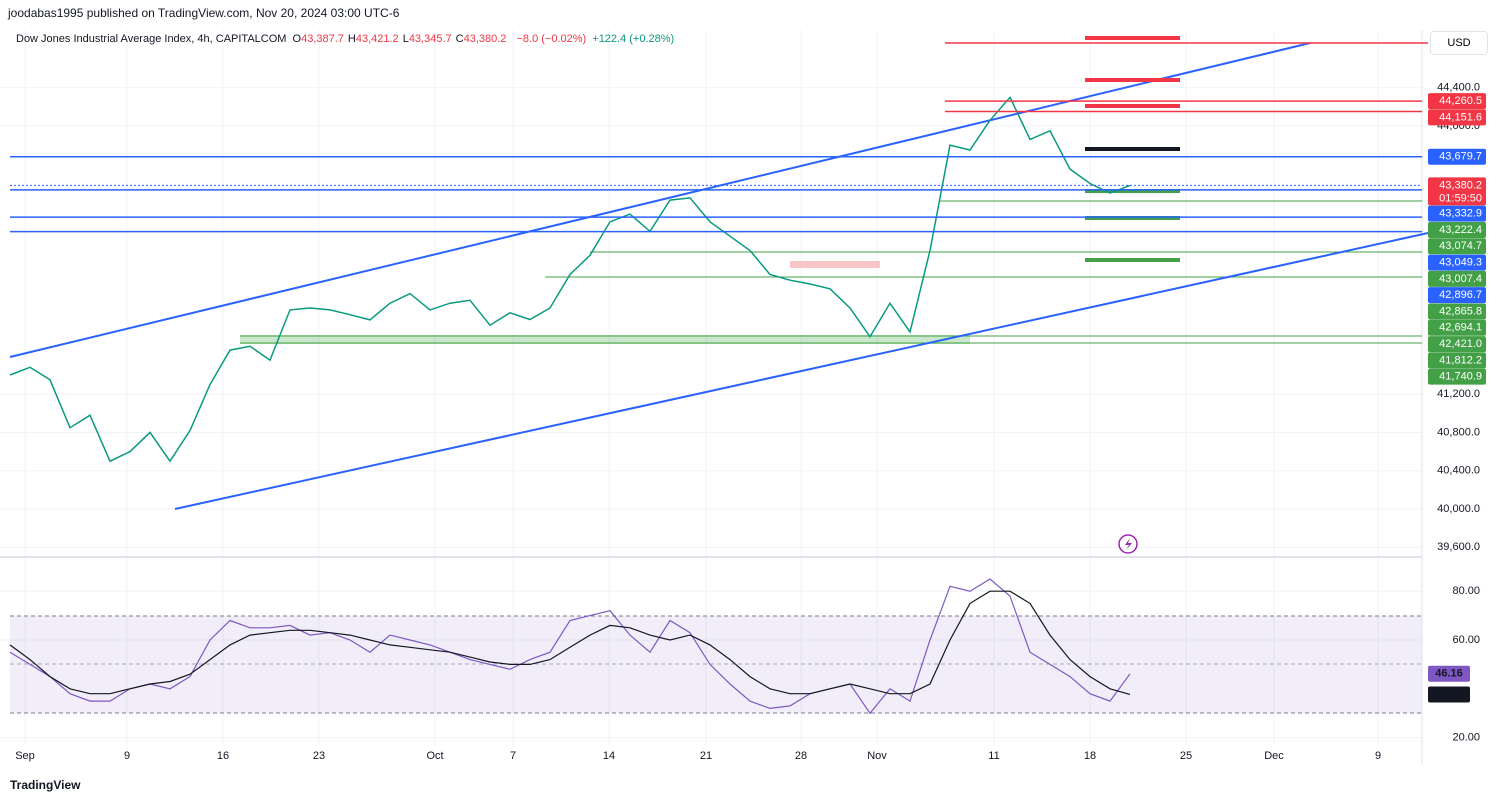  Describe the element at coordinates (1459, 43) in the screenshot. I see `currency-button: USD` at that location.